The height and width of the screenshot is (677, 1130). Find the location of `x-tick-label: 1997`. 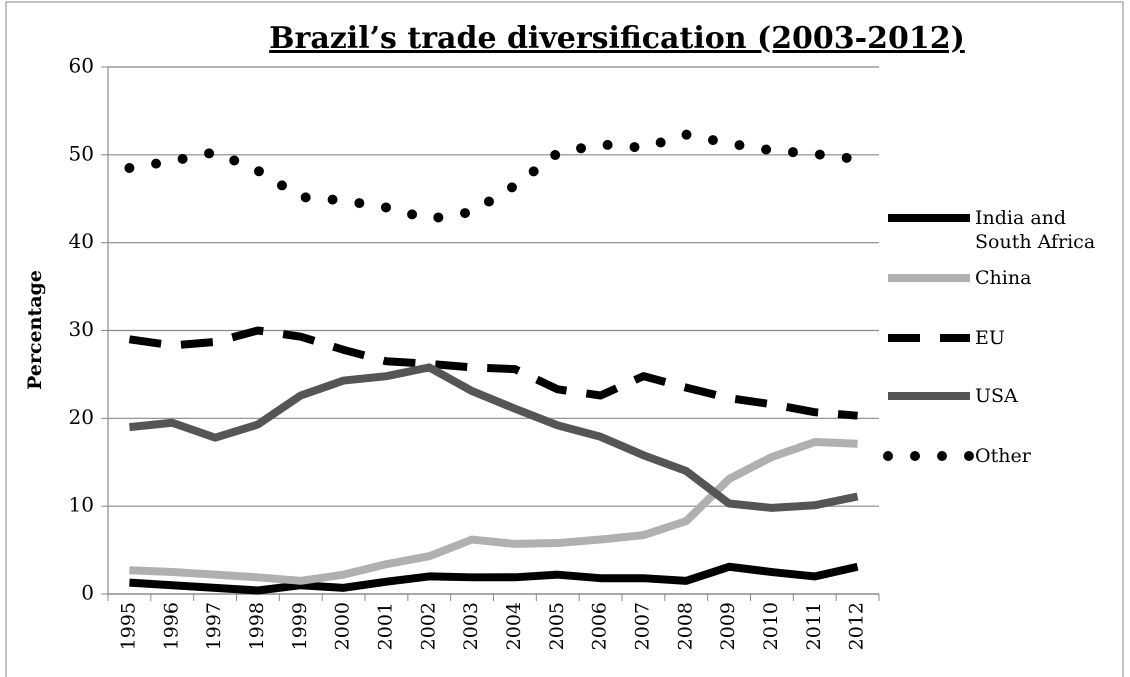

x-tick-label: 1997 is located at coordinates (214, 626).